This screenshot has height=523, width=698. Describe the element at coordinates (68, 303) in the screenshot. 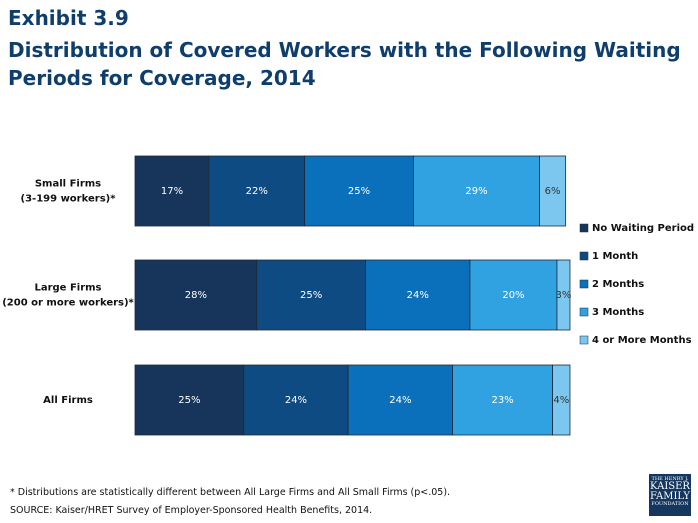

I see `category-label: (200 or more workers)*` at that location.